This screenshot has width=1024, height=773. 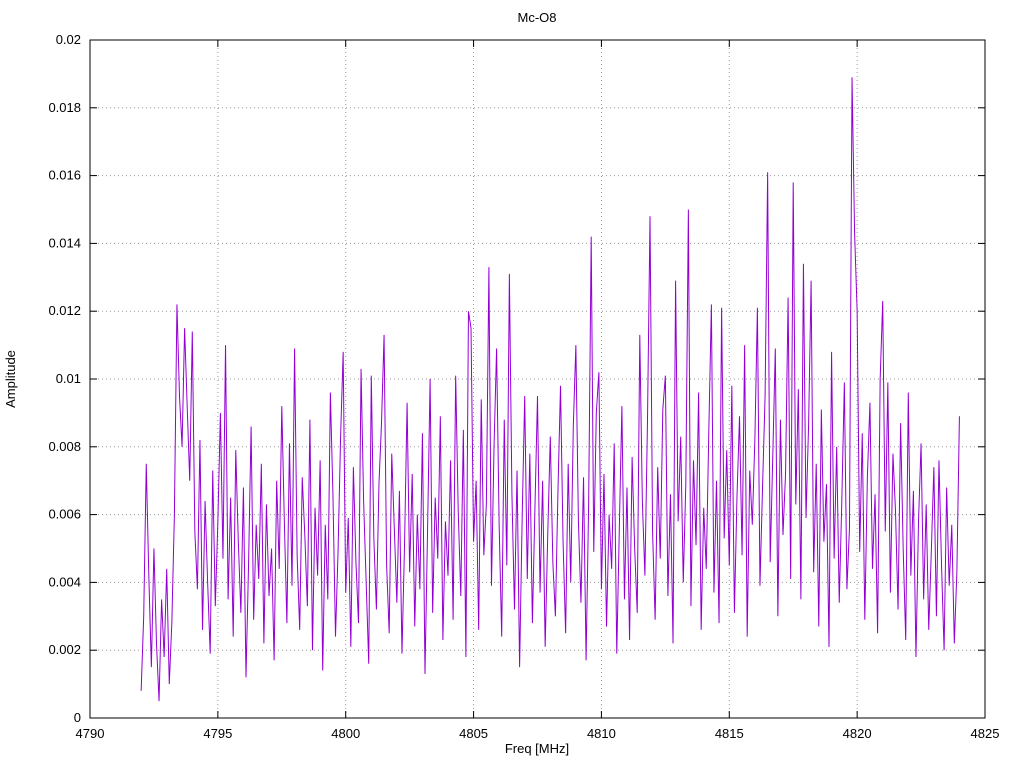 I want to click on x-tick-label: 4825, so click(x=985, y=733).